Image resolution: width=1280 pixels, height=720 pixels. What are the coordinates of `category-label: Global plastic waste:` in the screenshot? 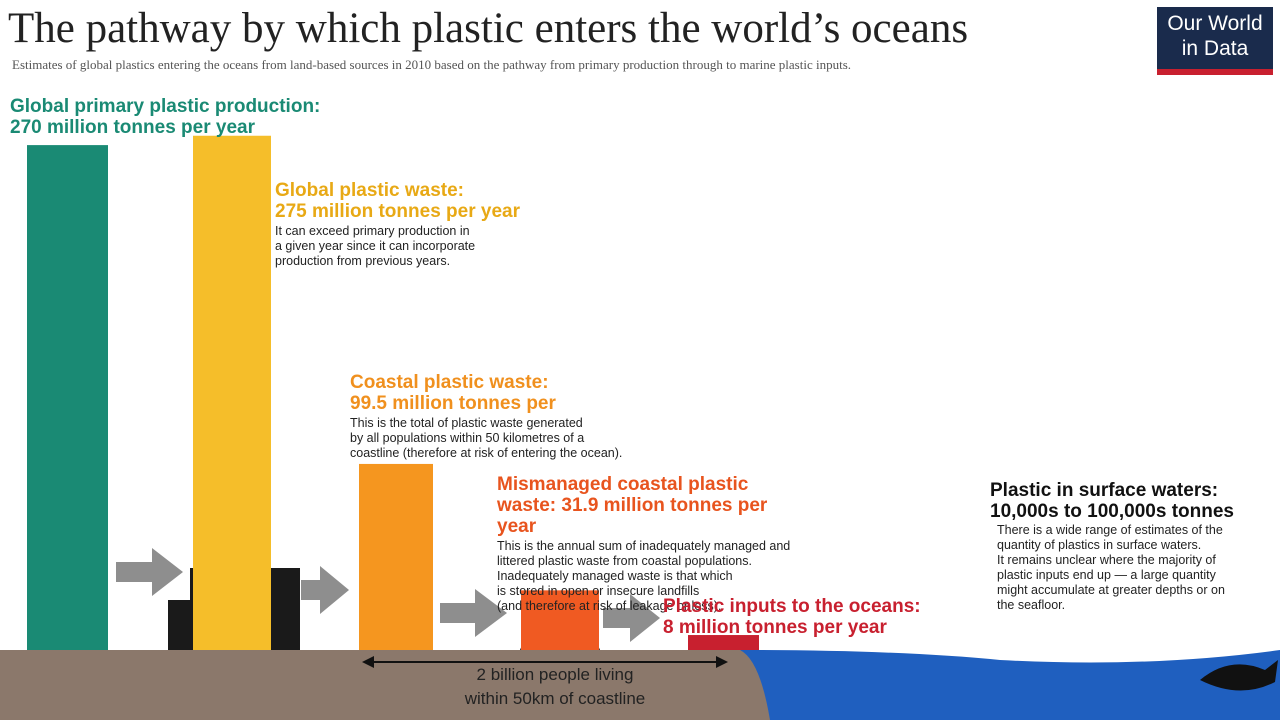 It's located at (369, 190).